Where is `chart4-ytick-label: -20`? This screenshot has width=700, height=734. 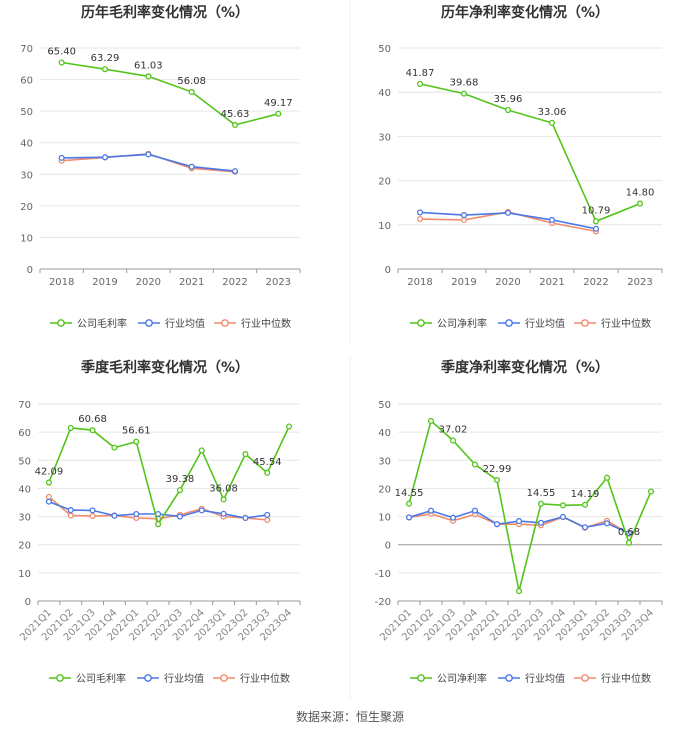
chart4-ytick-label: -20 is located at coordinates (383, 602).